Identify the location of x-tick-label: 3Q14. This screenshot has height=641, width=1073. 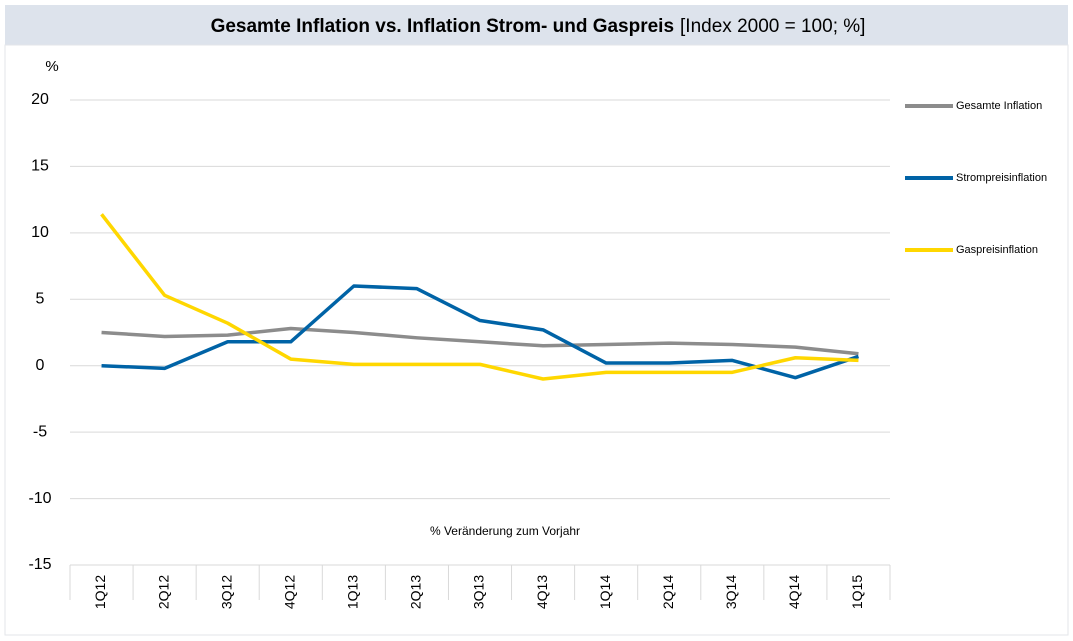
(731, 592).